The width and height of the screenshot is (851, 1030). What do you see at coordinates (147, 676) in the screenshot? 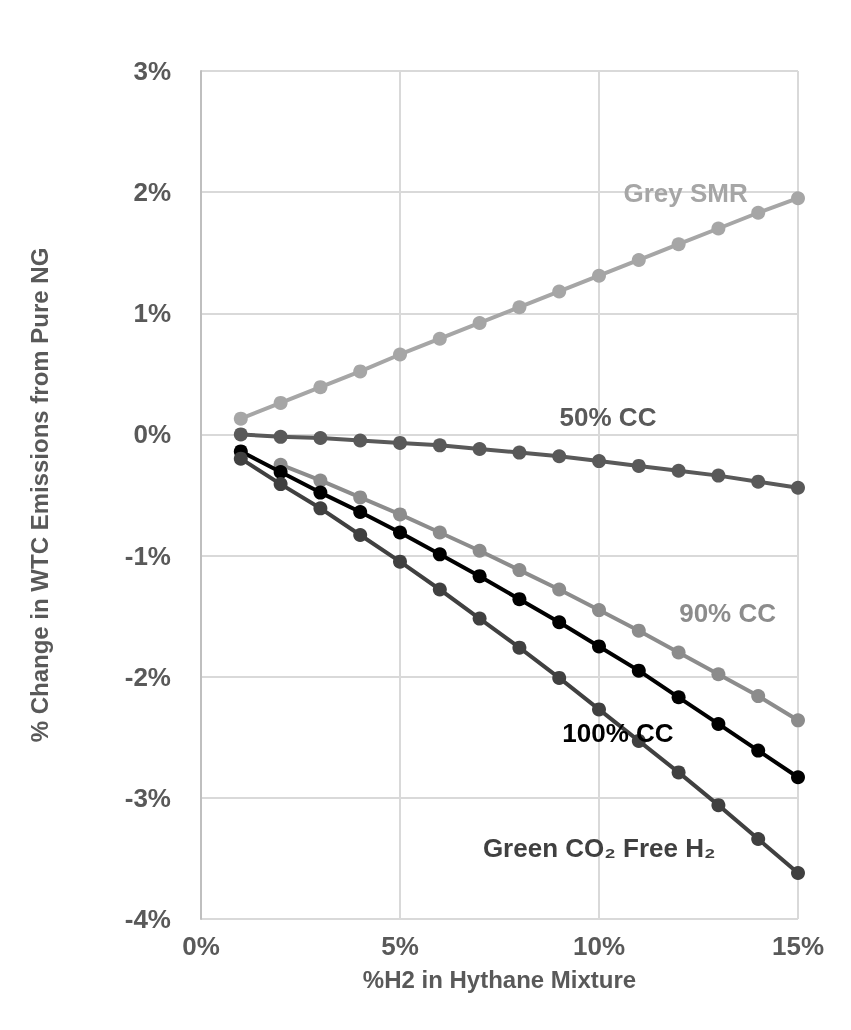
I see `y-tick-label: -2%` at bounding box center [147, 676].